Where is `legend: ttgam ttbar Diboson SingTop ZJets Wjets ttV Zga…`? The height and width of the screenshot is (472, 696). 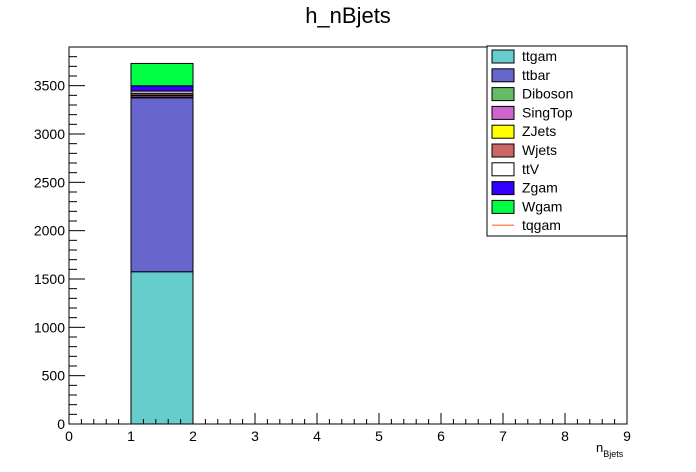
legend: ttgam ttbar Diboson SingTop ZJets Wjets ttV Zga… is located at coordinates (557, 141).